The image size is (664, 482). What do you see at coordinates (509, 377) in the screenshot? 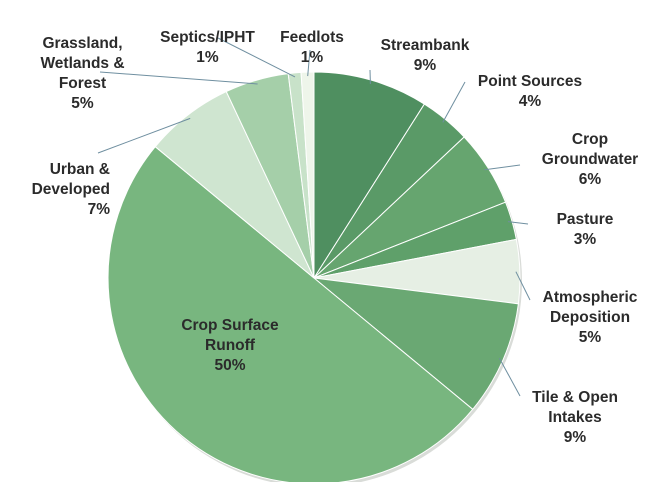
I see `leader-line-tile-open-intakes` at bounding box center [509, 377].